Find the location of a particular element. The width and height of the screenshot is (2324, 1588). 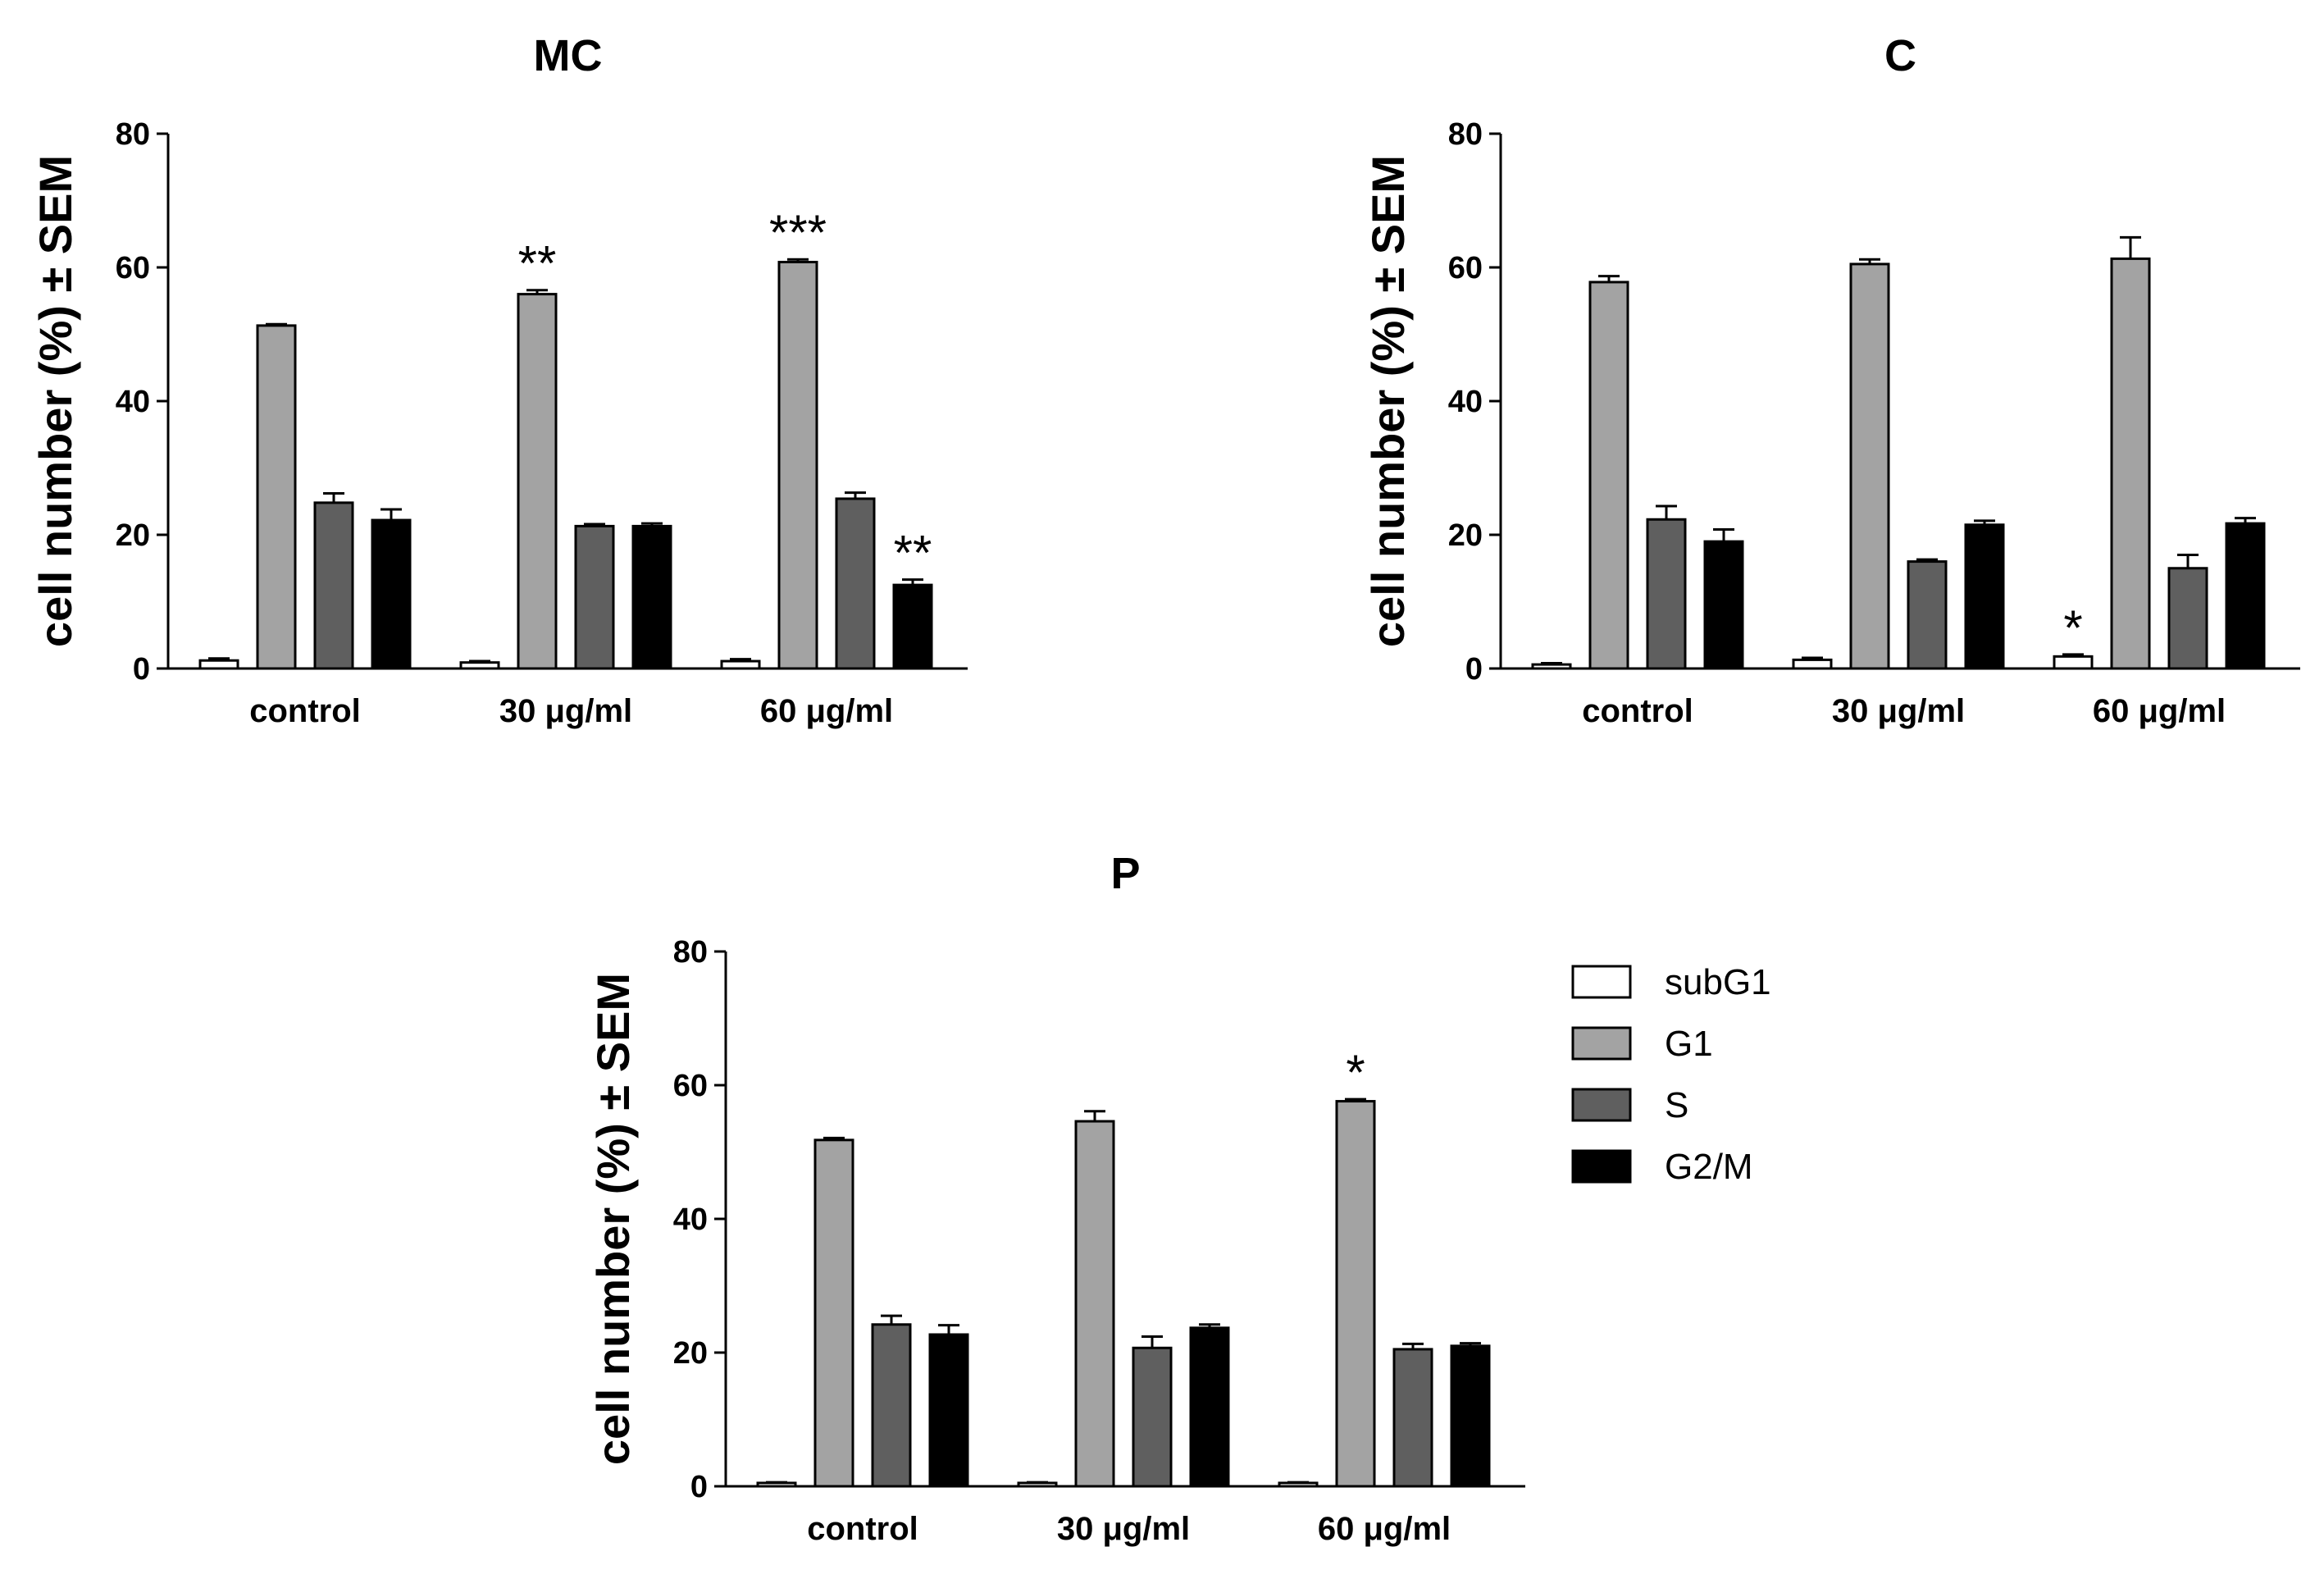

legend-label: S is located at coordinates (1676, 1105).